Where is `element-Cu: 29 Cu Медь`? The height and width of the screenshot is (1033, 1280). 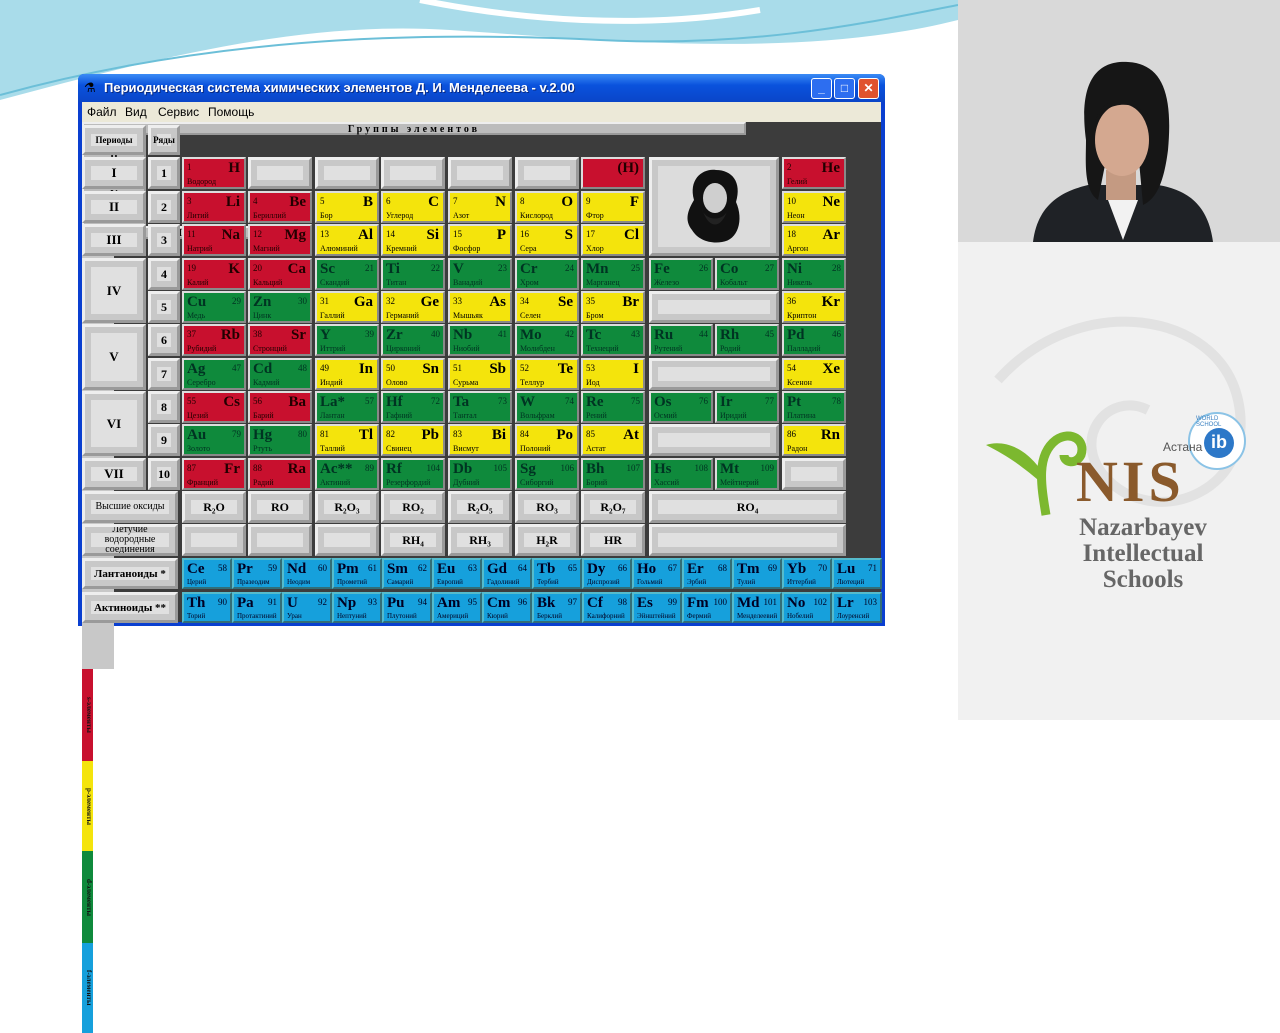
element-Cu: 29 Cu Медь is located at coordinates (214, 307).